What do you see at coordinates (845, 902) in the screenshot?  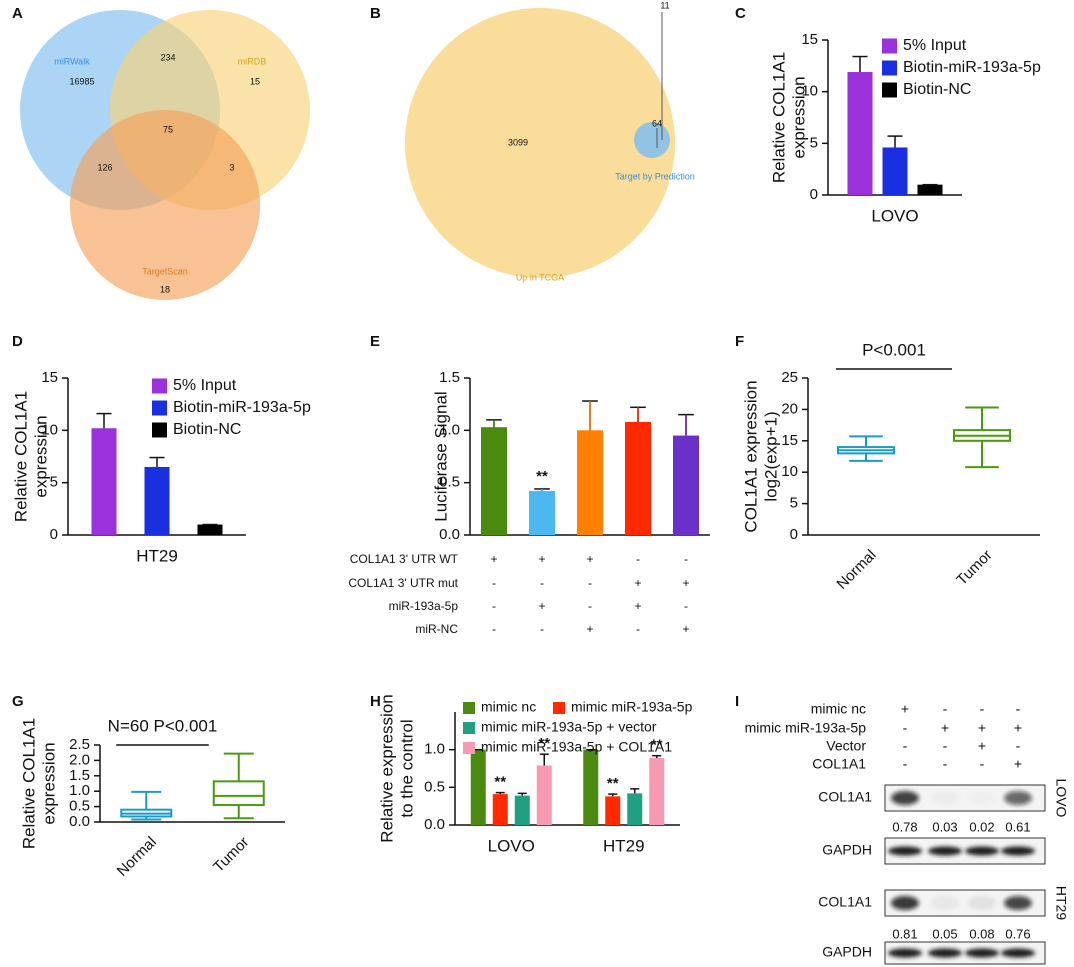 I see `band-label: COL1A1` at bounding box center [845, 902].